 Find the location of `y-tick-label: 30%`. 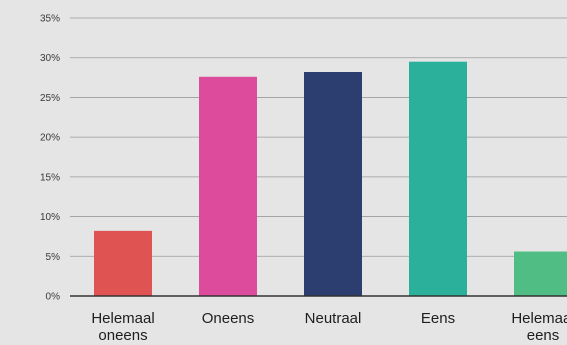

y-tick-label: 30% is located at coordinates (50, 58).